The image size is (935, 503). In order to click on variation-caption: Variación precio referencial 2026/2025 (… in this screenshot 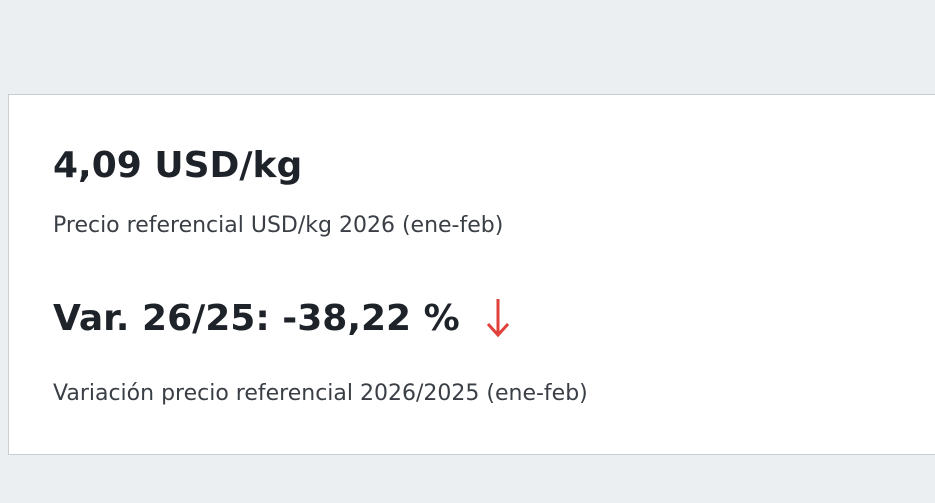, I will do `click(320, 393)`.